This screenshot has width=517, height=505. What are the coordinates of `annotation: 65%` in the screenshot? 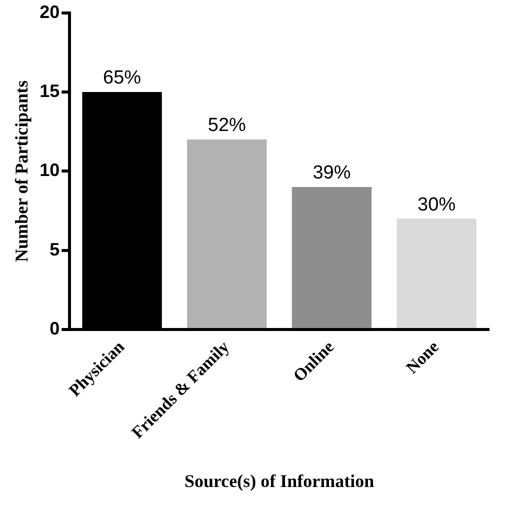 It's located at (122, 78).